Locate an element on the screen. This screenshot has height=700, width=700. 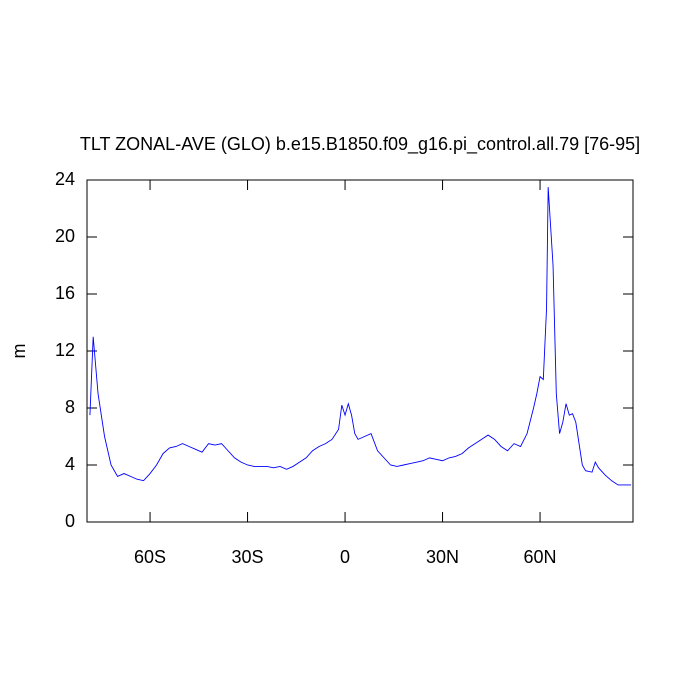
y-tick-label: 20 is located at coordinates (65, 236).